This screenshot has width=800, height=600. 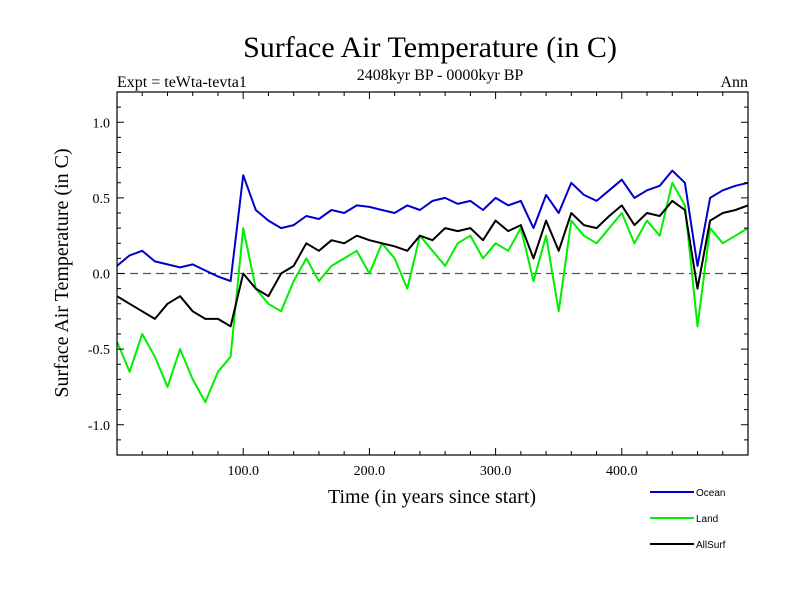 What do you see at coordinates (99, 350) in the screenshot?
I see `y-tick-label: -0.5` at bounding box center [99, 350].